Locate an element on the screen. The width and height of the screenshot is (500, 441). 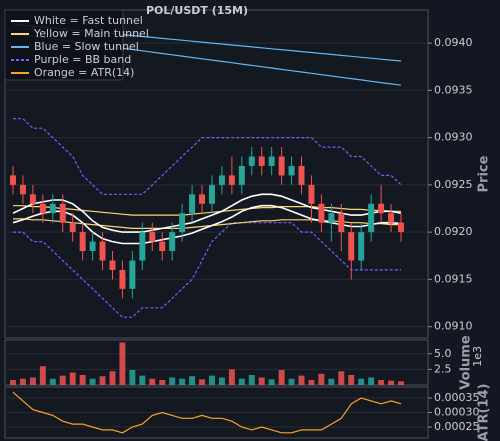
y-tick-label: 0.0920 is located at coordinates (453, 231).